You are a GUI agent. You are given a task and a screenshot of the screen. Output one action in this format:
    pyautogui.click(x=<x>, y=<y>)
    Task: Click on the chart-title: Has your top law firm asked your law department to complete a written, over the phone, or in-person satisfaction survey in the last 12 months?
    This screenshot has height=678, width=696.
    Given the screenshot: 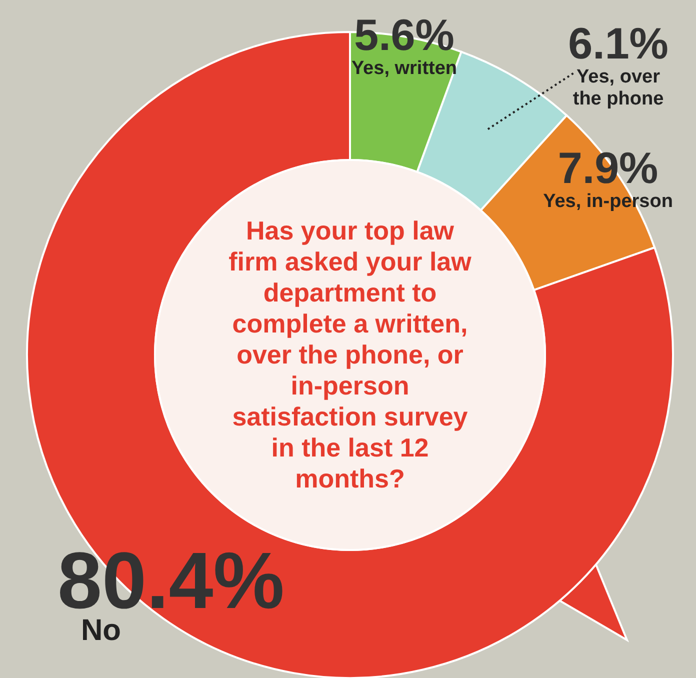 What is the action you would take?
    pyautogui.click(x=350, y=355)
    